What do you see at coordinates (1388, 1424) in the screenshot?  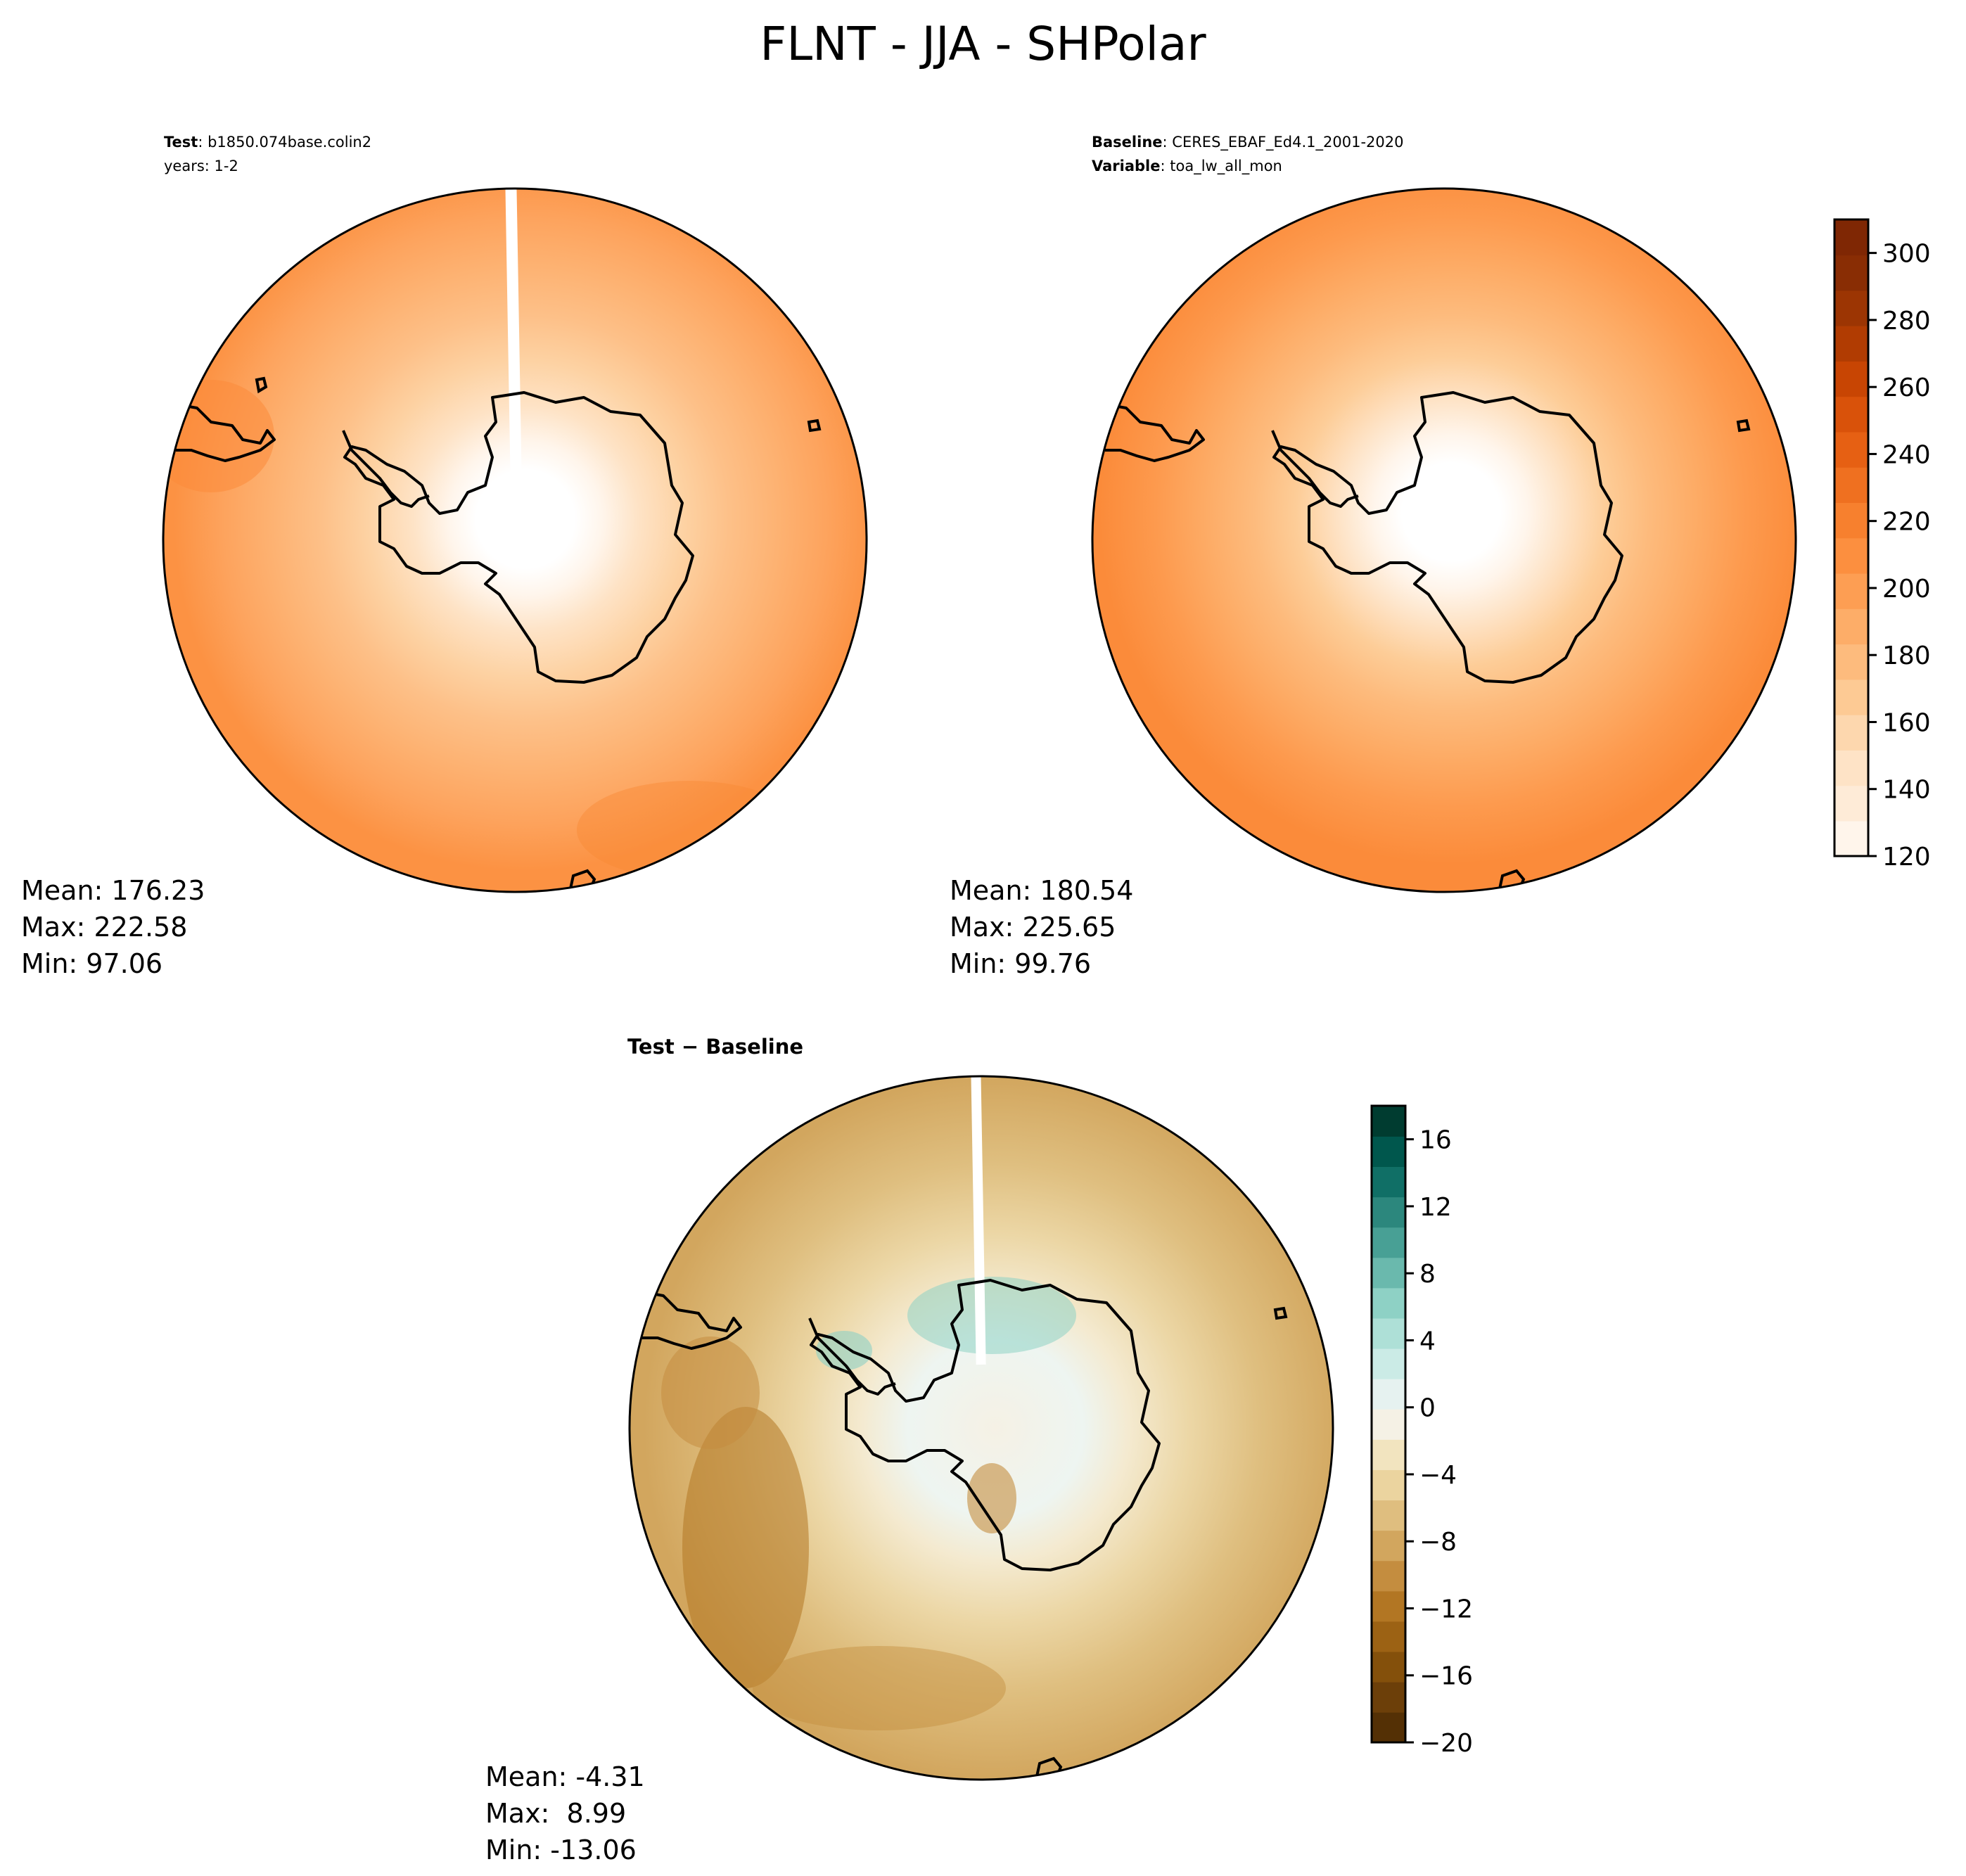 I see `diff-colorbar-outline` at bounding box center [1388, 1424].